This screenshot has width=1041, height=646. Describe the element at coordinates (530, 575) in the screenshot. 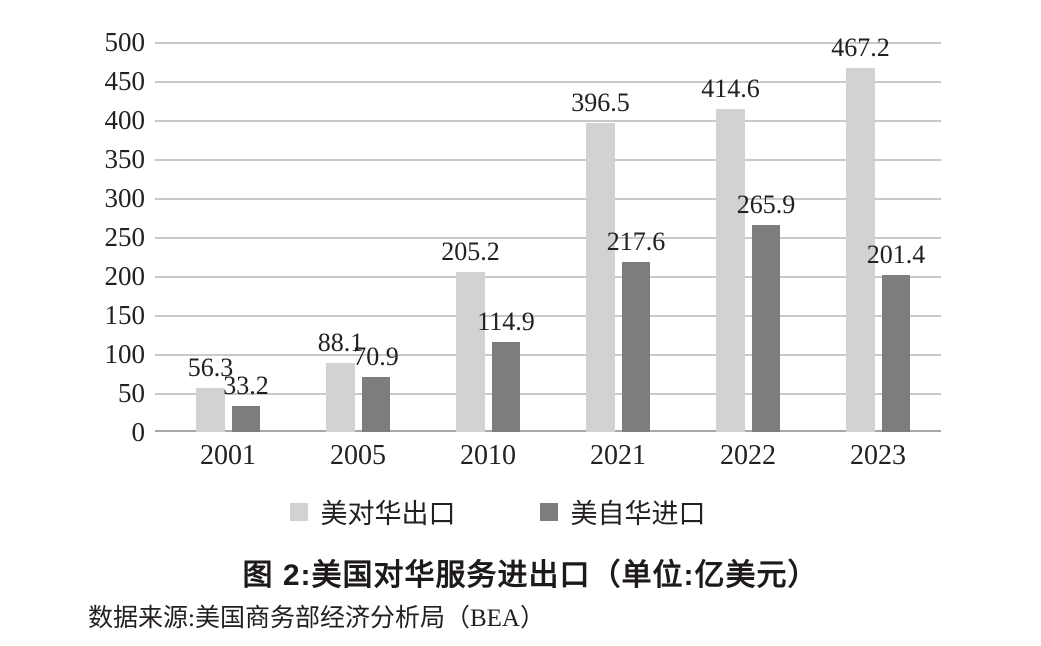

I see `figure-title: 图 2:美国对华服务进出口（单位:亿美元）` at that location.